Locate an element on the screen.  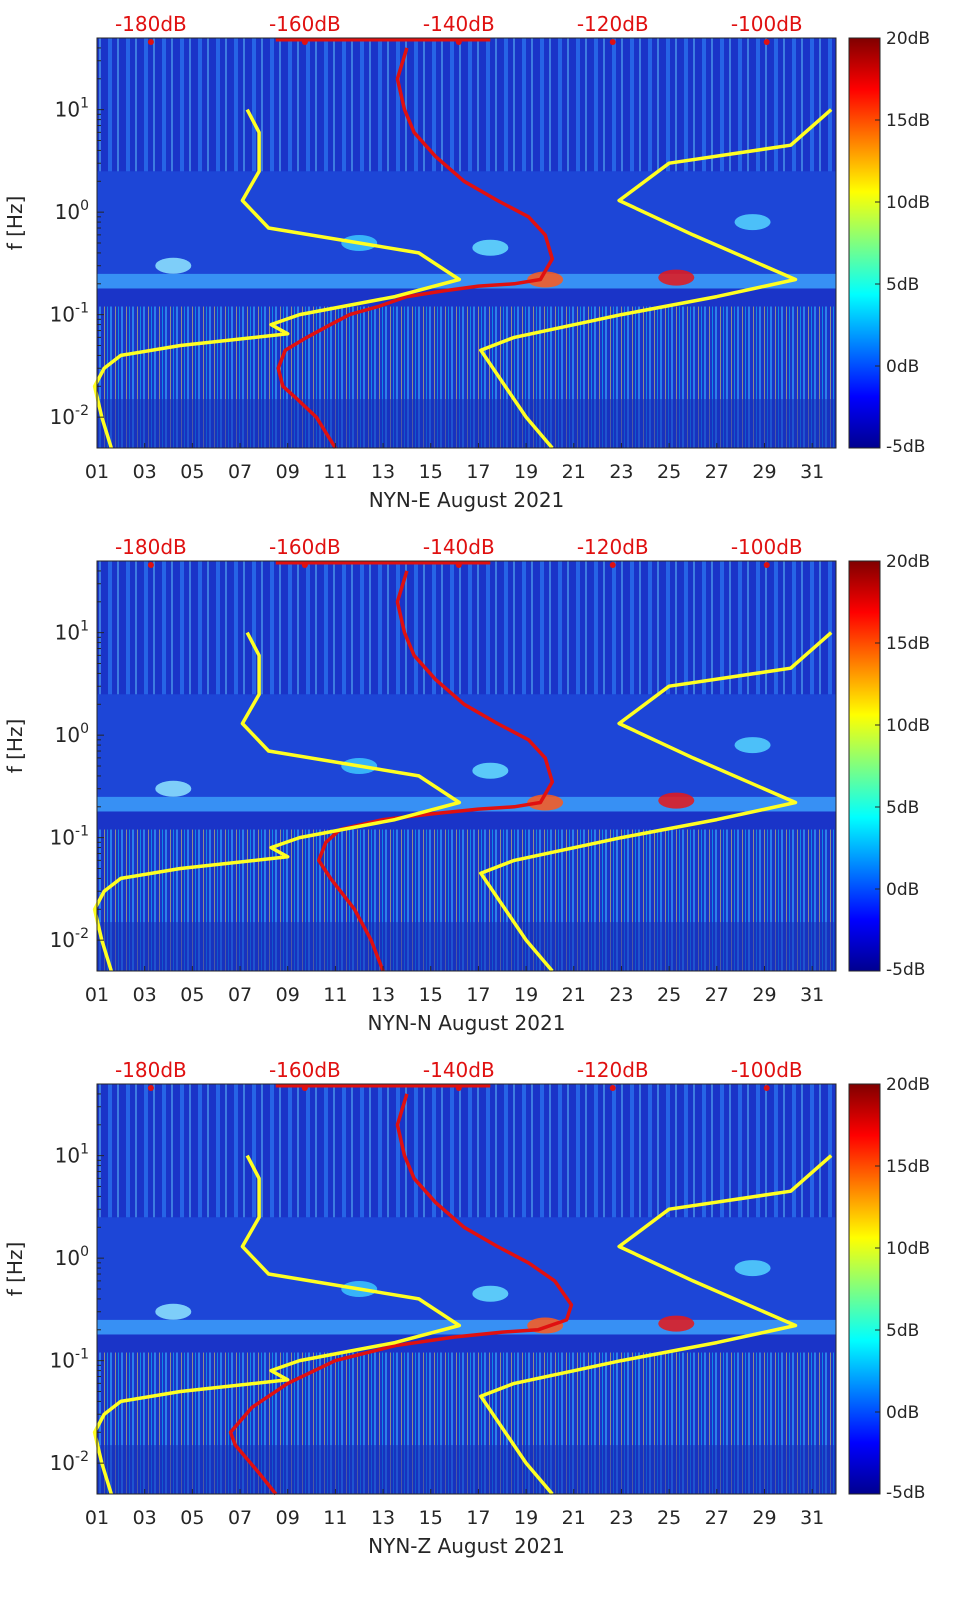
top-tick-label: -100dB is located at coordinates (767, 547).